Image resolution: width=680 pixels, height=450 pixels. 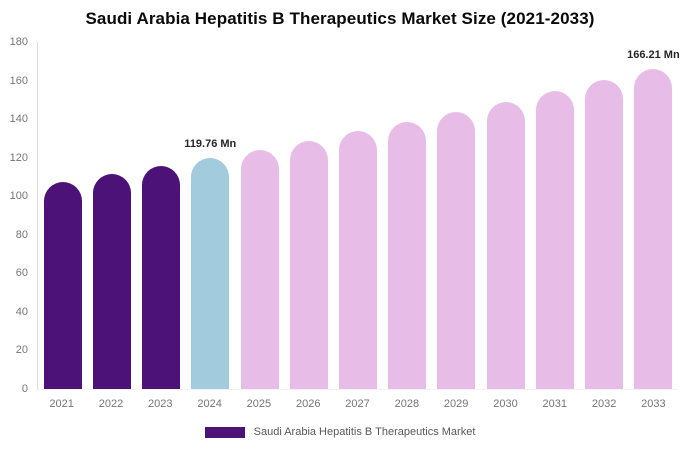 I want to click on bar-2030, so click(x=505, y=245).